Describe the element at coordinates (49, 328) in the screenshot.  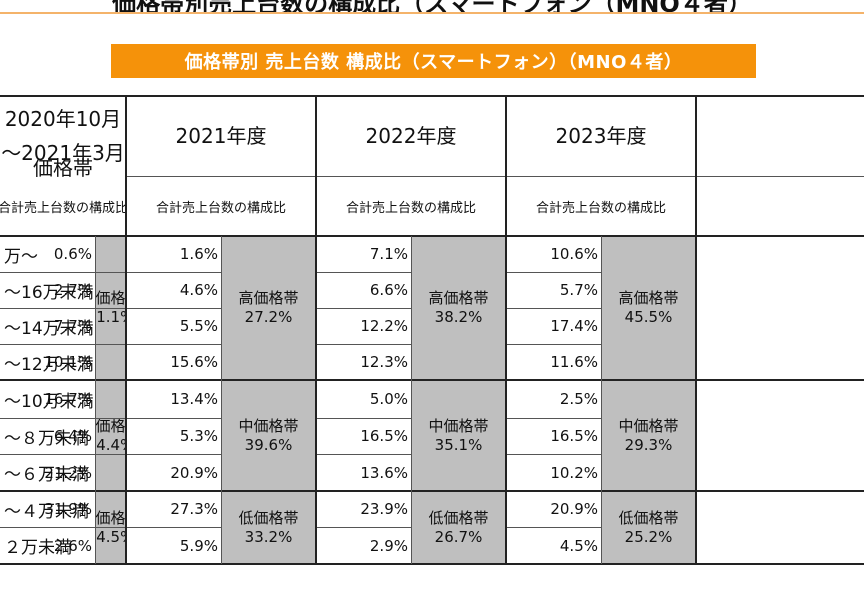
I see `price-range-label: ～14万未満` at that location.